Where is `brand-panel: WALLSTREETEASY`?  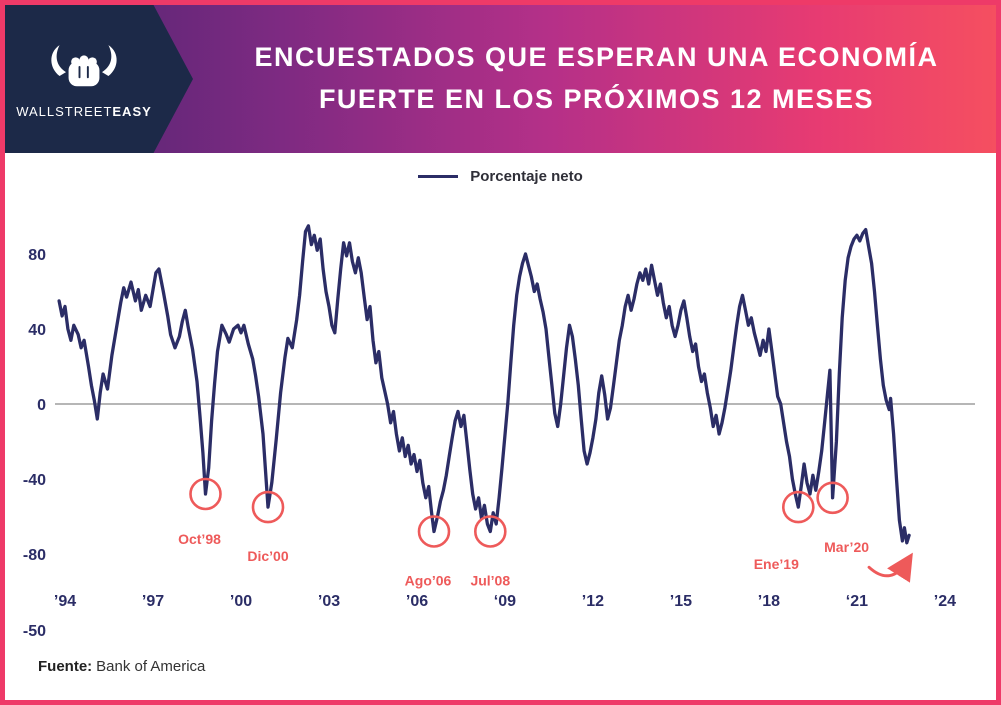
brand-panel: WALLSTREETEASY is located at coordinates (99, 79).